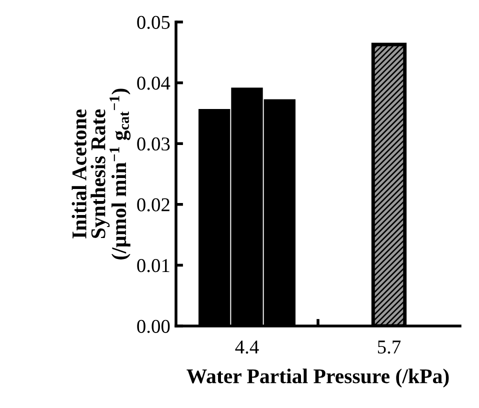  Describe the element at coordinates (247, 347) in the screenshot. I see `x-tick-label: 4.4` at that location.